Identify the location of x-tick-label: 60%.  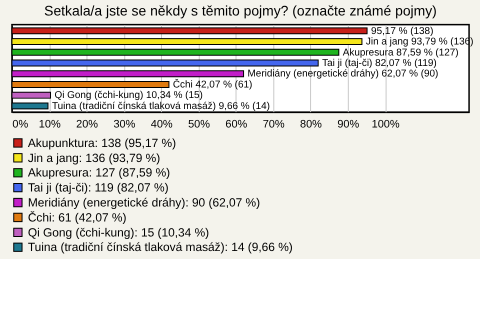
(236, 124).